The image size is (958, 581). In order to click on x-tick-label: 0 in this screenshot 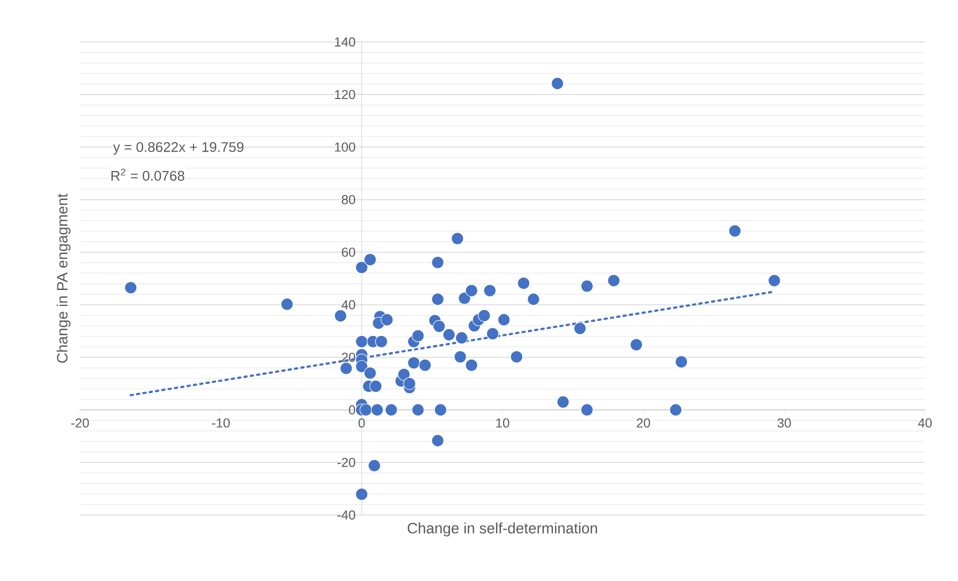, I will do `click(361, 423)`.